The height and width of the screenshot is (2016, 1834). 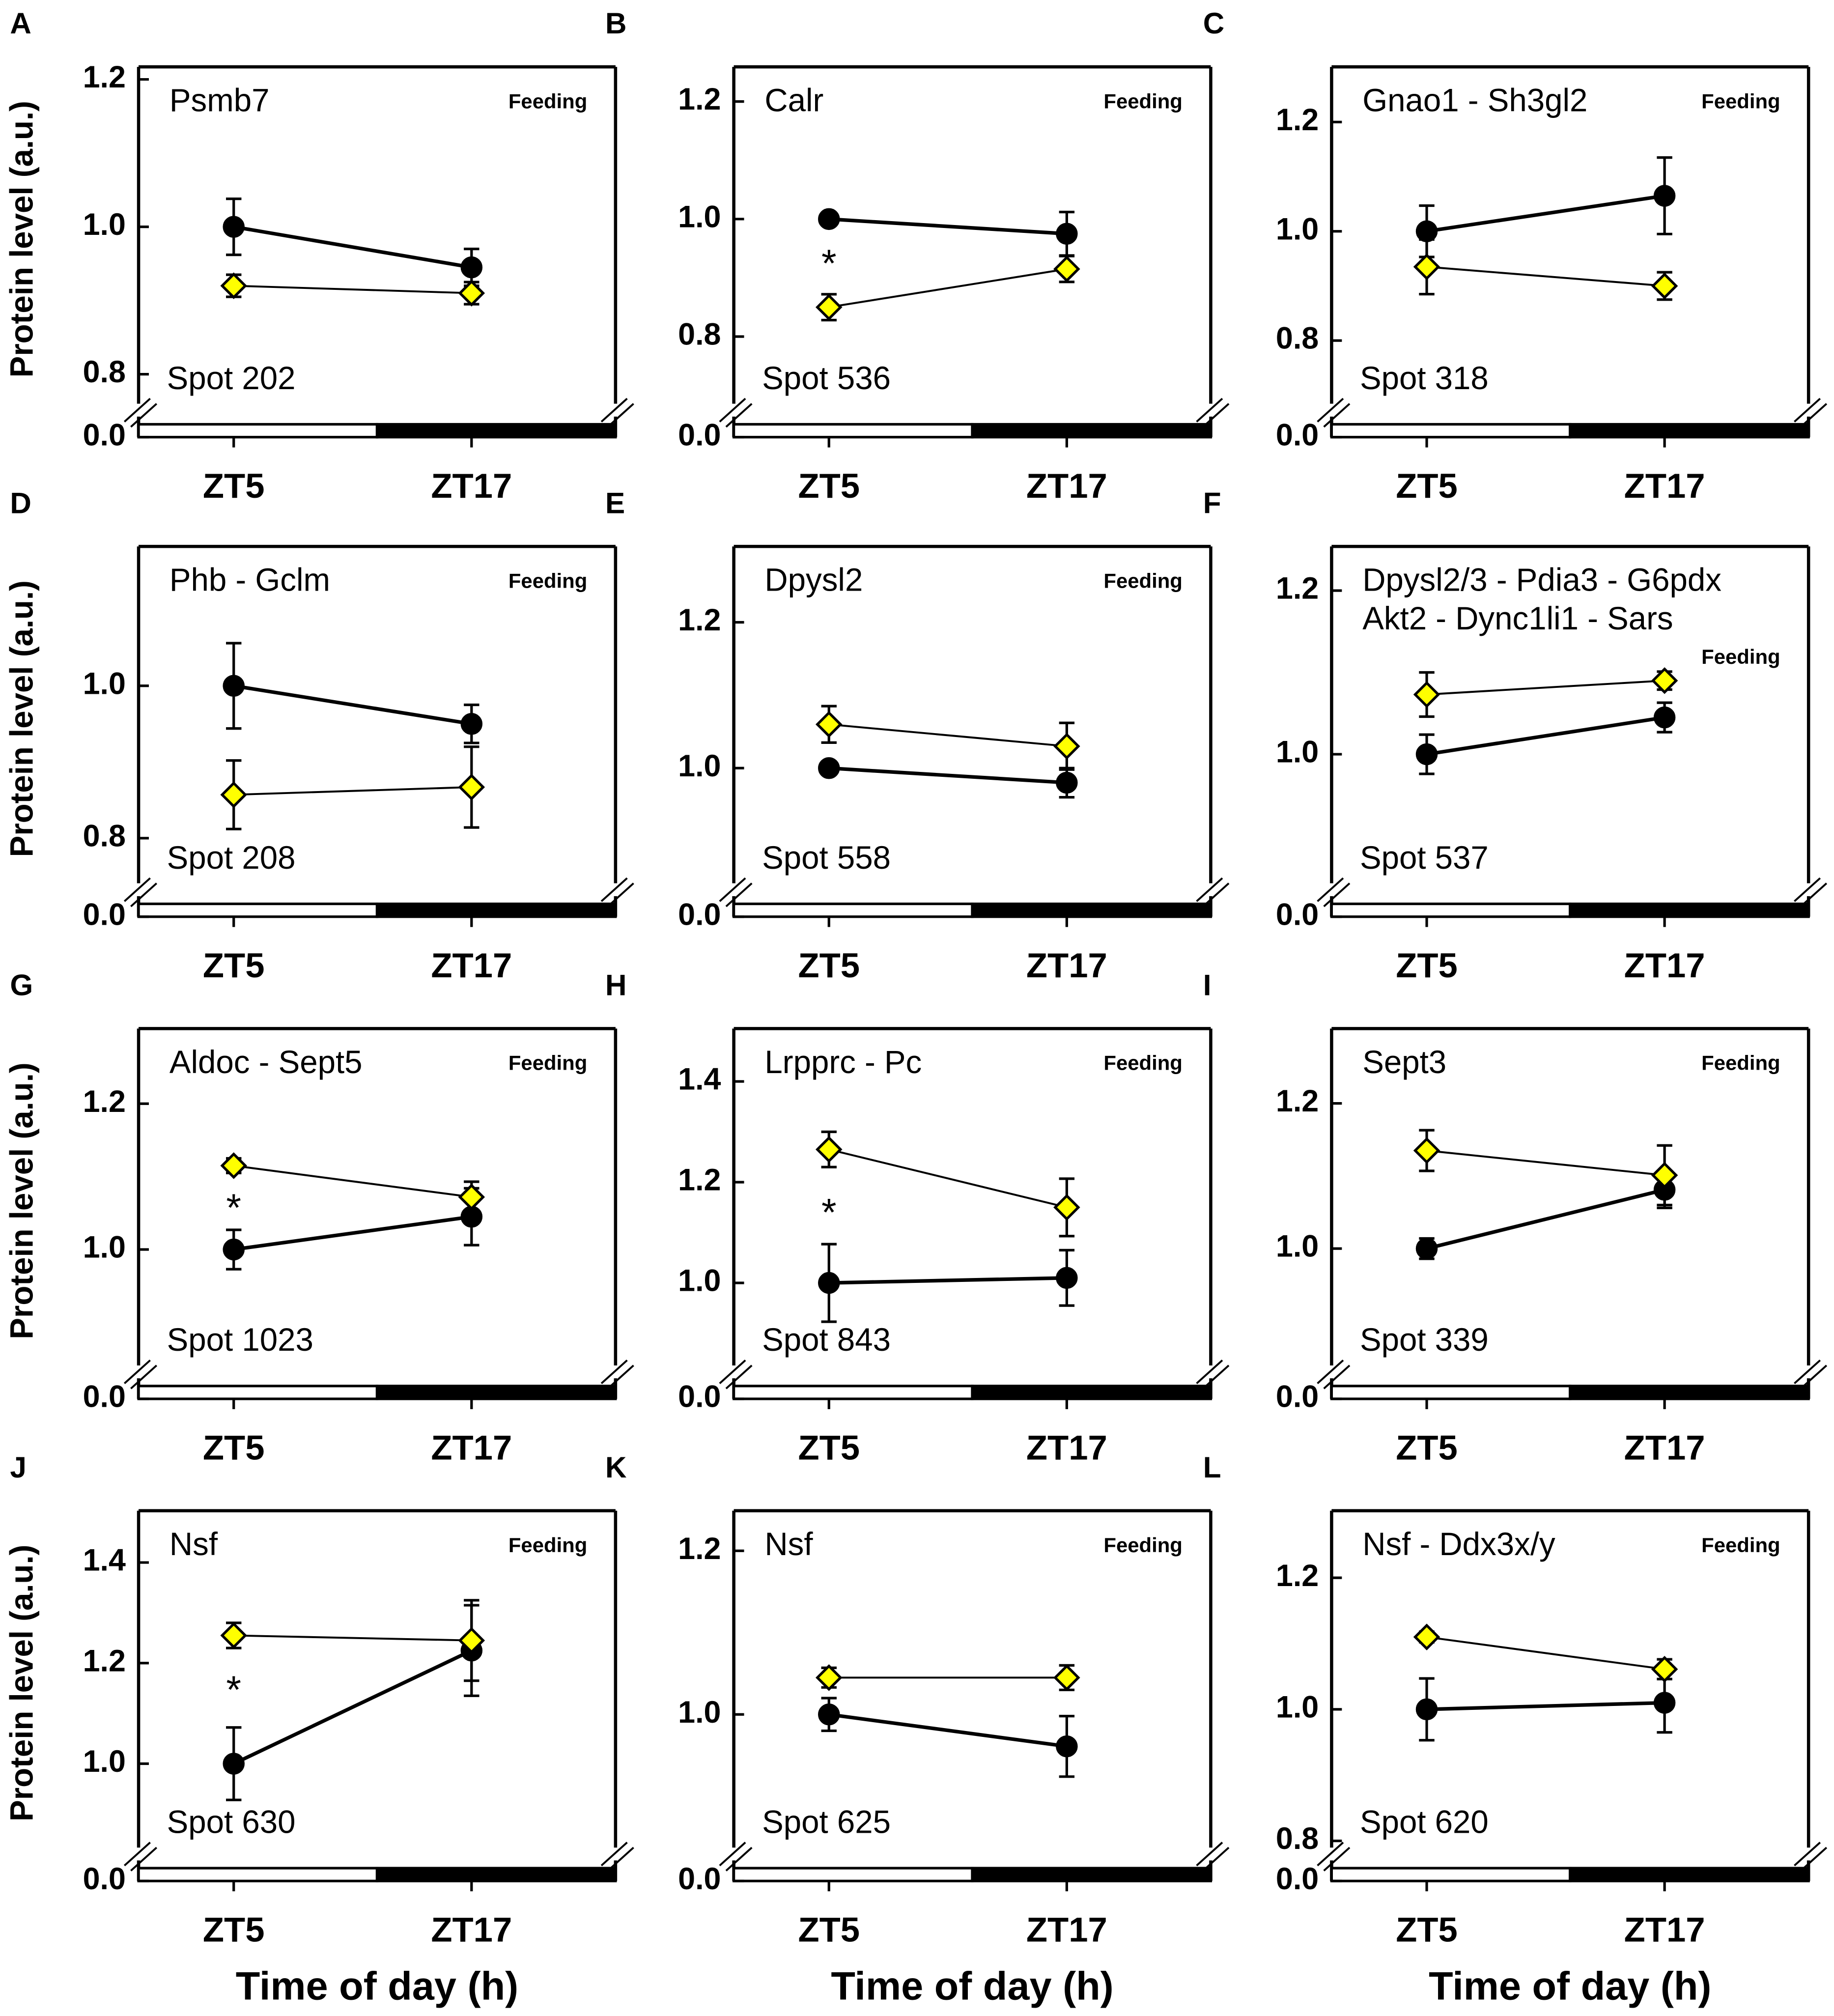 I want to click on y-tick-label: 0.8, so click(x=700, y=334).